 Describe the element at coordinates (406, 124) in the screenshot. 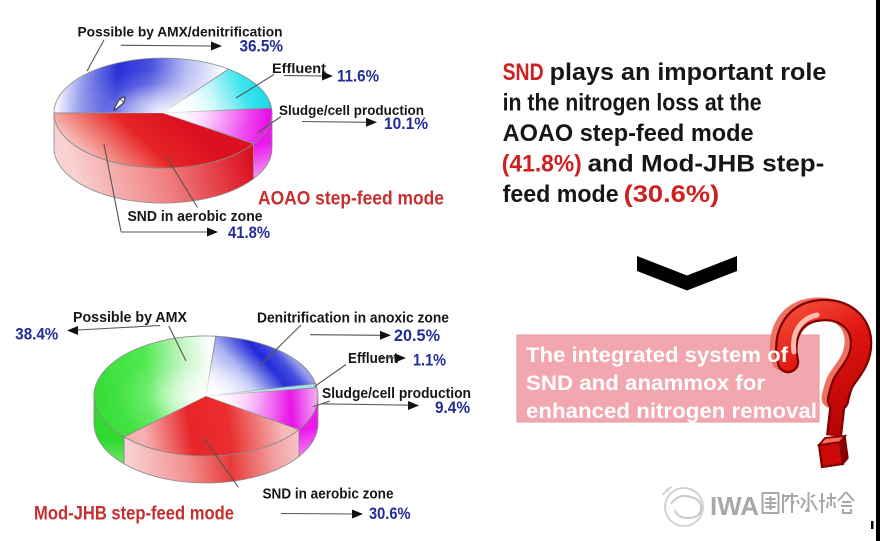

I see `svg-text: 10.1%` at that location.